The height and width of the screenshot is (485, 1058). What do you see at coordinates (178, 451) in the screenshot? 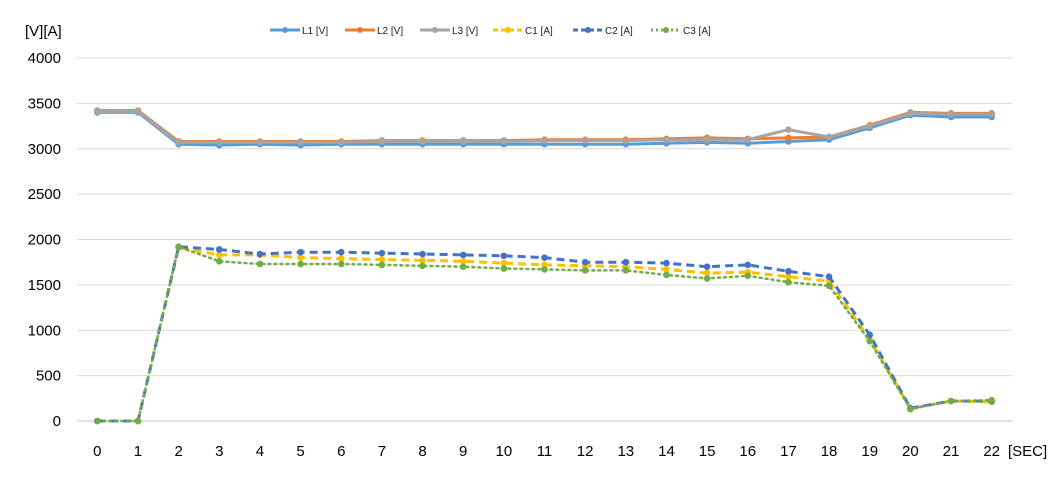
I see `x-tick-label: 2` at bounding box center [178, 451].